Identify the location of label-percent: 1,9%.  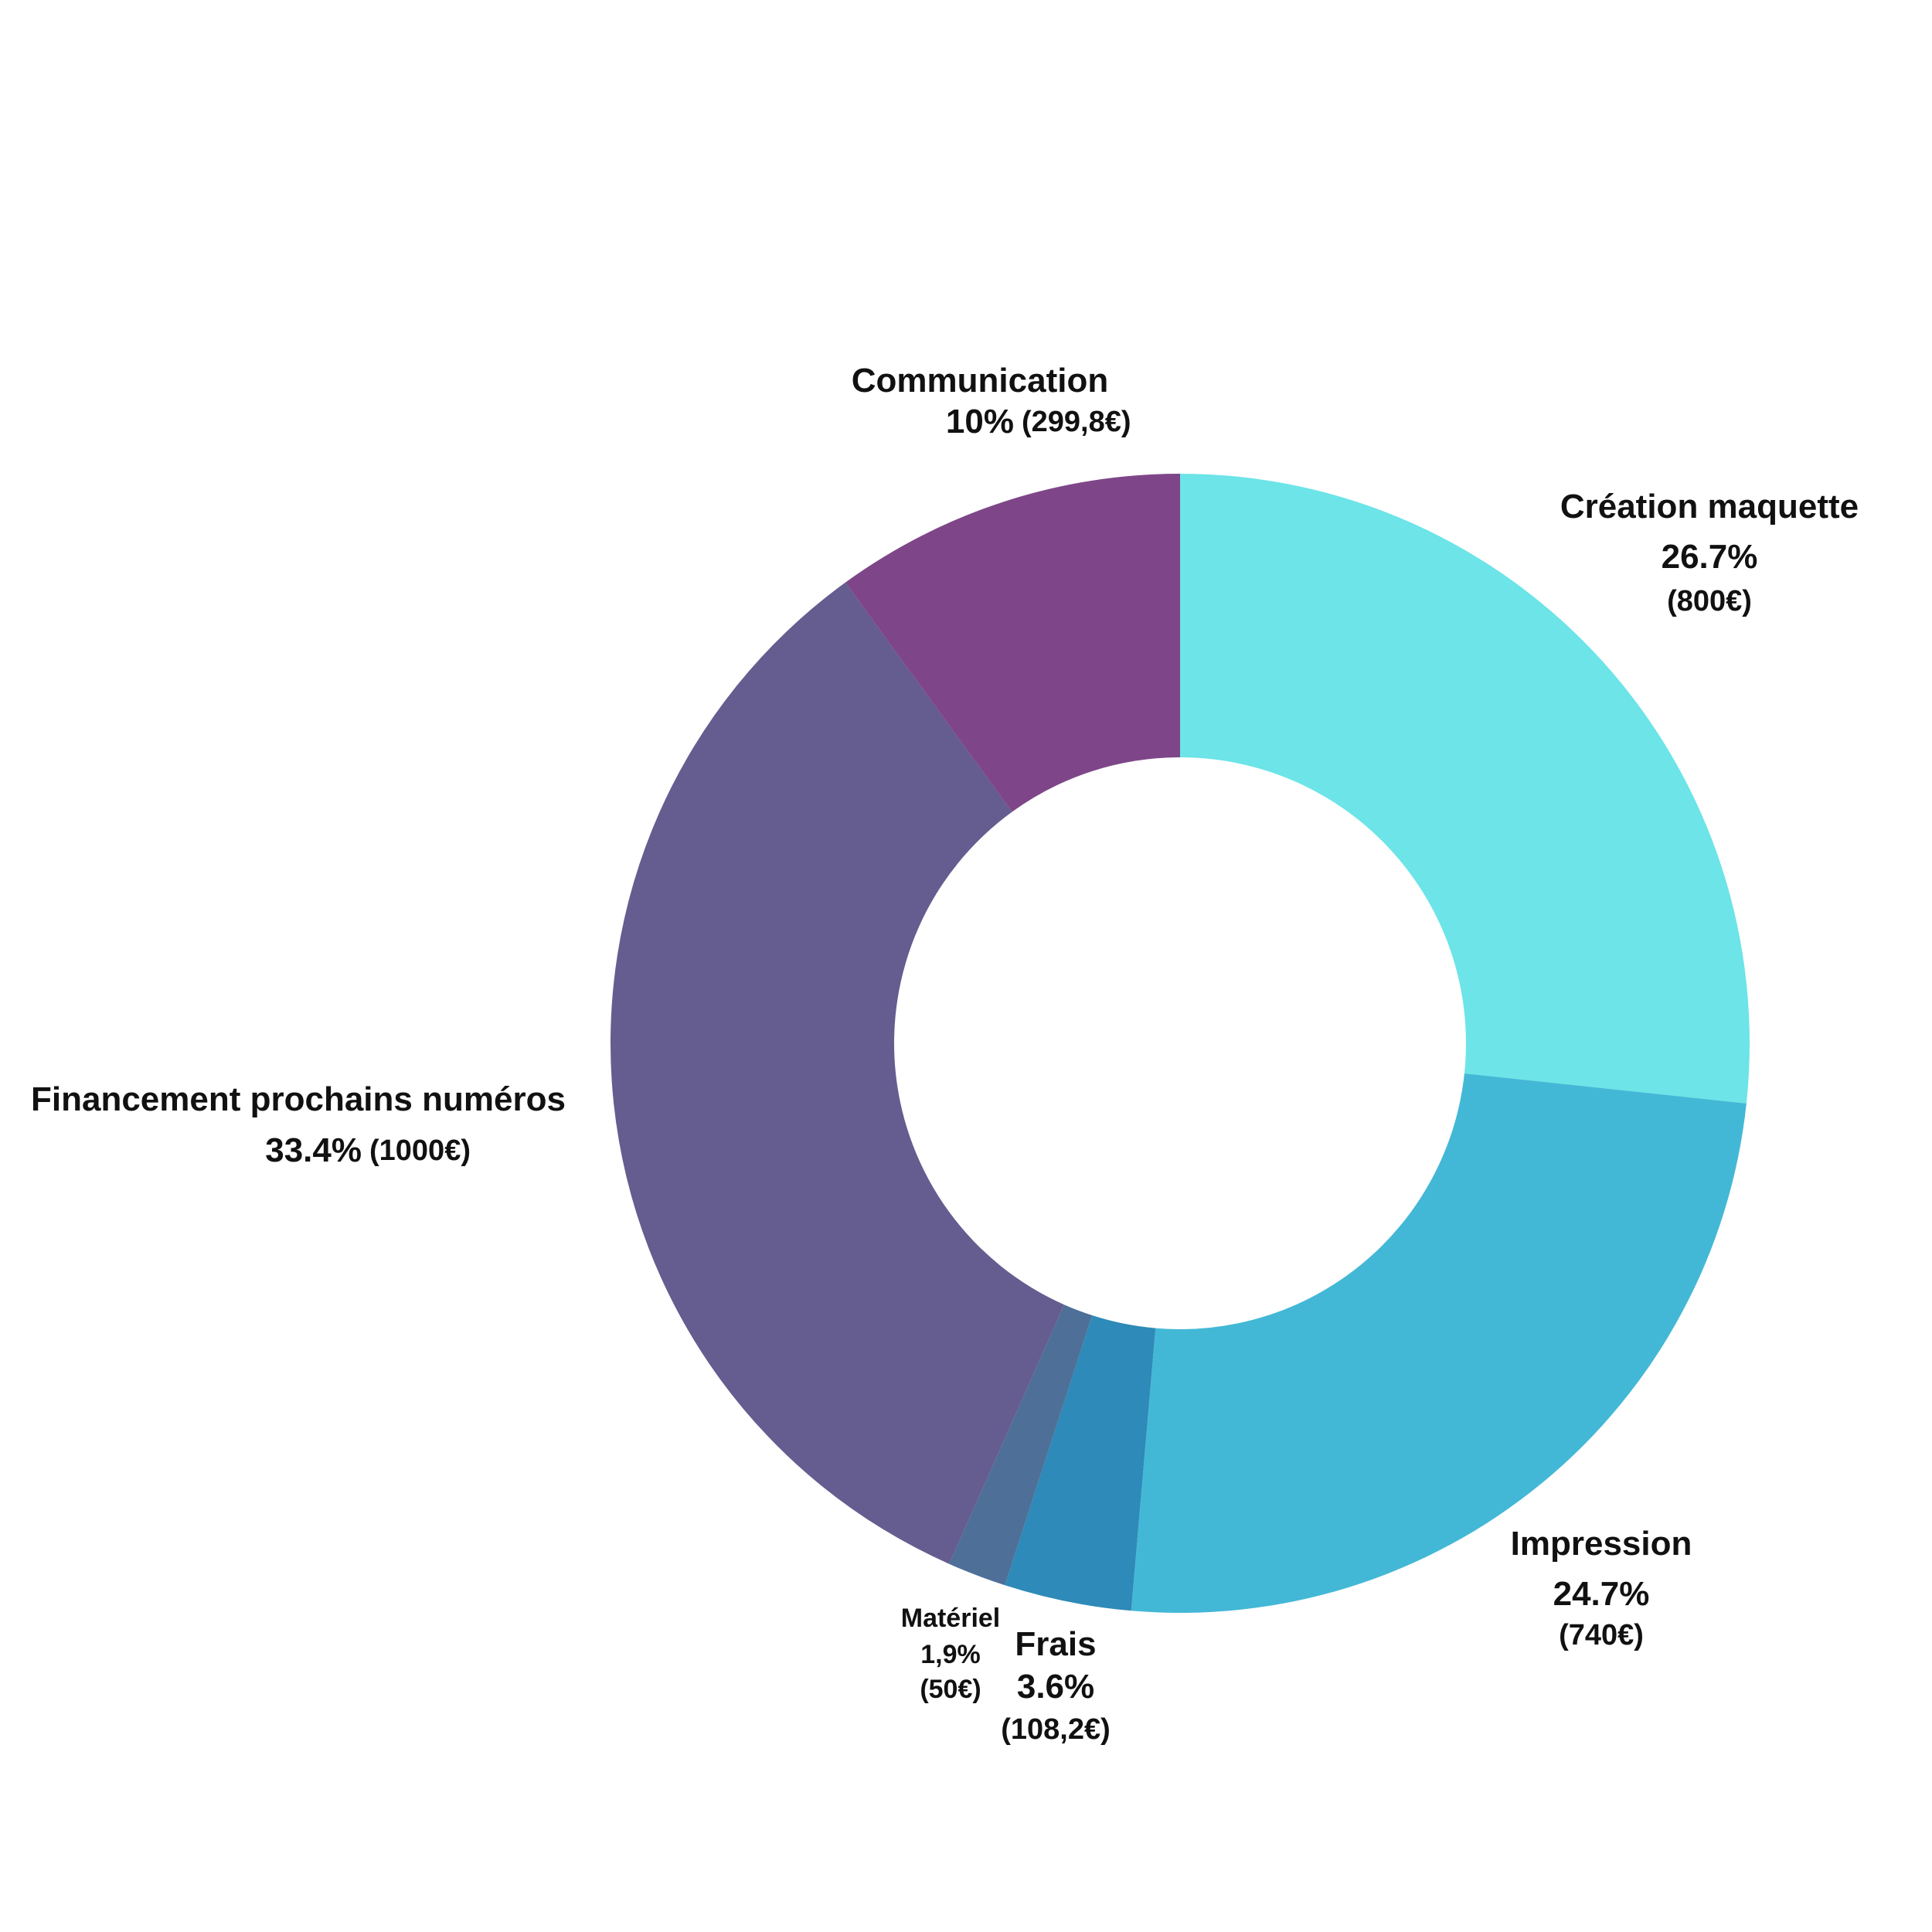
(950, 1655).